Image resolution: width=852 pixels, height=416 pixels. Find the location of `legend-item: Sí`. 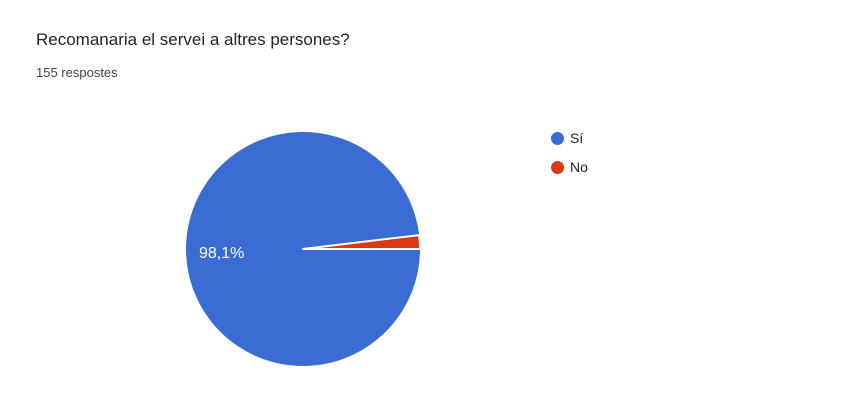

legend-item: Sí is located at coordinates (569, 138).